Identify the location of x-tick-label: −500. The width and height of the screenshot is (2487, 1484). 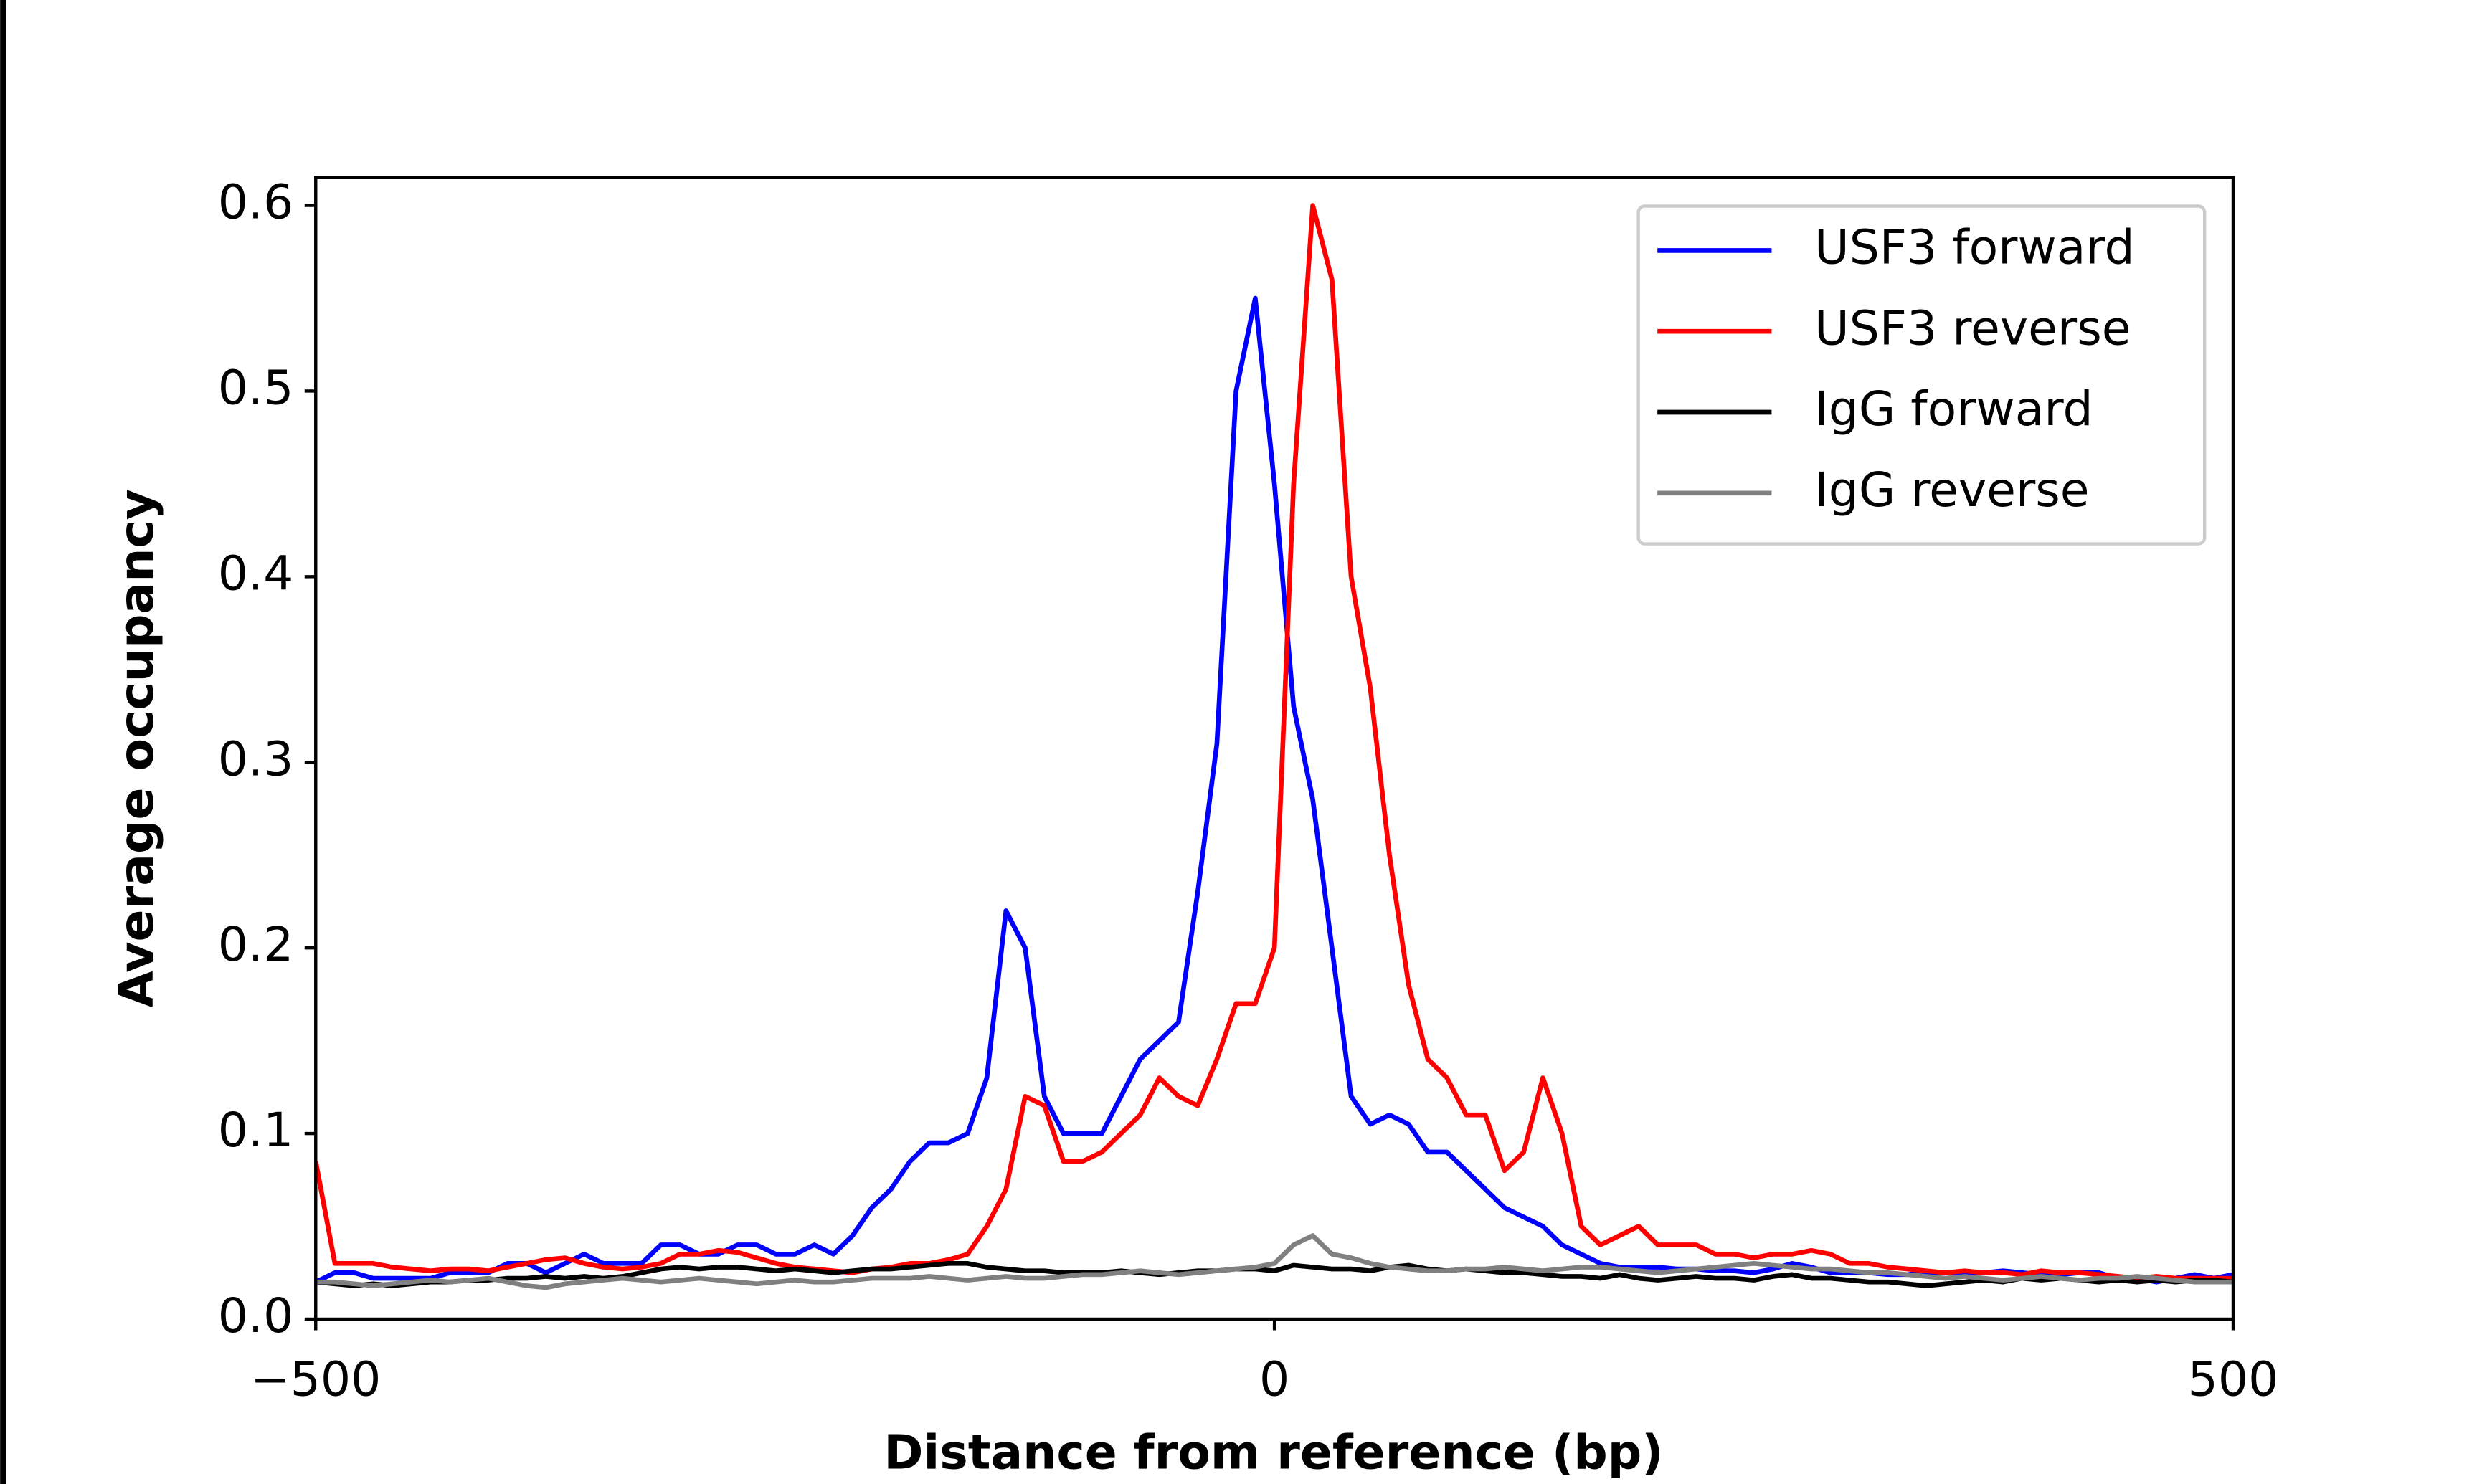
(315, 1379).